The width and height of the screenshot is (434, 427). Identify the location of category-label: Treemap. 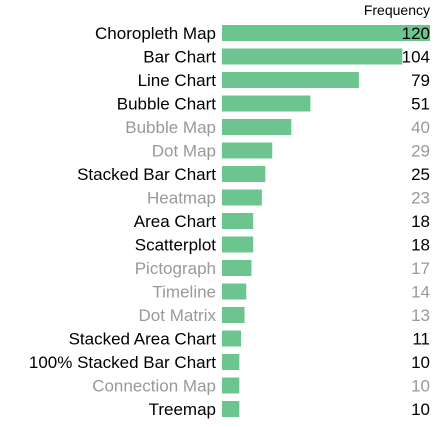
(182, 409).